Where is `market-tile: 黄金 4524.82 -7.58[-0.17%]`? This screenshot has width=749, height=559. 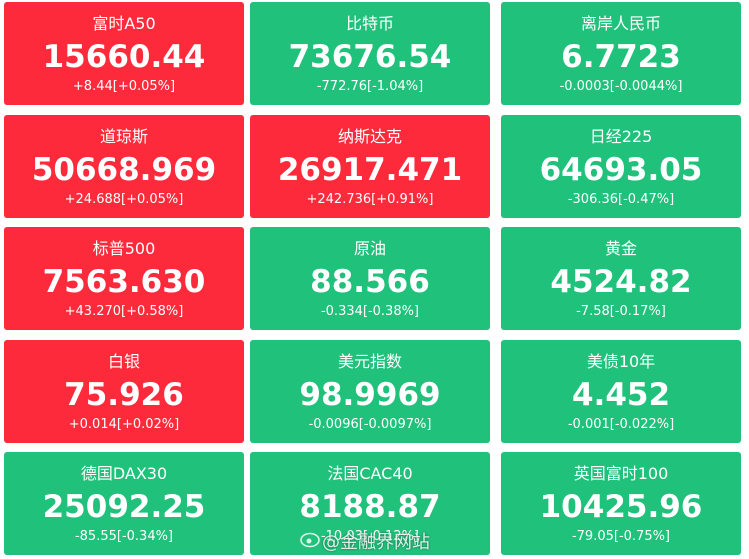 market-tile: 黄金 4524.82 -7.58[-0.17%] is located at coordinates (621, 278).